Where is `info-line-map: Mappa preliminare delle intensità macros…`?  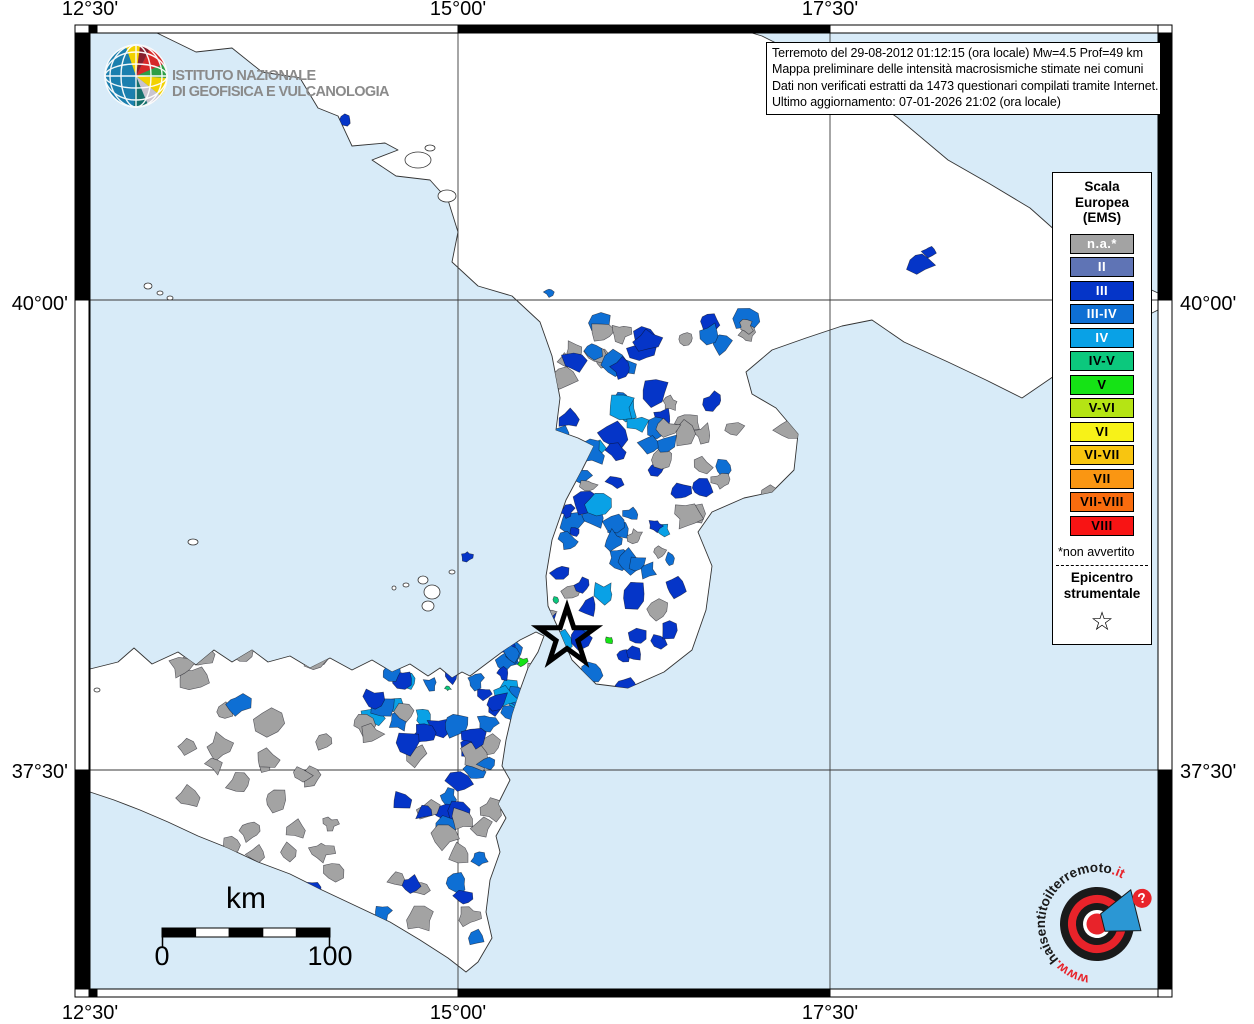
info-line-map: Mappa preliminare delle intensità macros… is located at coordinates (958, 69).